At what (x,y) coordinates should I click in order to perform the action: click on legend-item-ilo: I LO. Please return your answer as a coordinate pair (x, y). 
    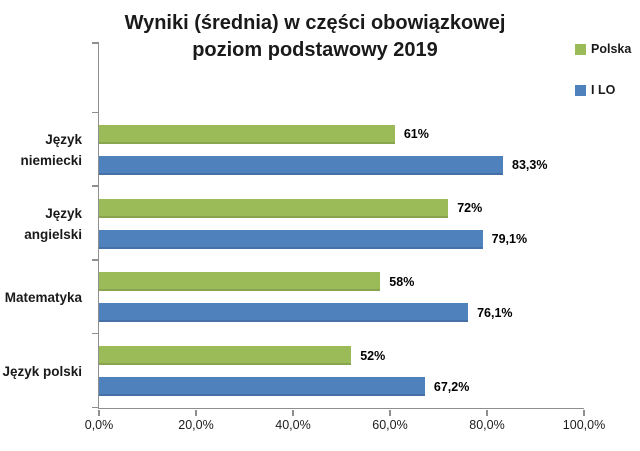
    Looking at the image, I should click on (607, 90).